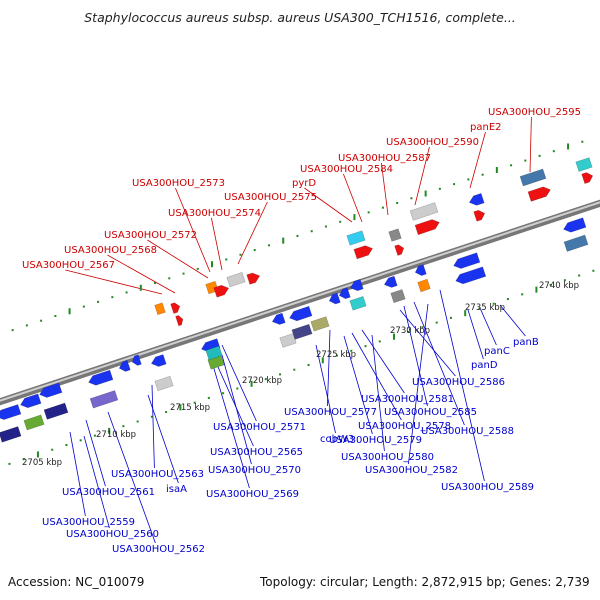  Describe the element at coordinates (254, 470) in the screenshot. I see `reverse-gene-label: USA300HOU_2570` at that location.